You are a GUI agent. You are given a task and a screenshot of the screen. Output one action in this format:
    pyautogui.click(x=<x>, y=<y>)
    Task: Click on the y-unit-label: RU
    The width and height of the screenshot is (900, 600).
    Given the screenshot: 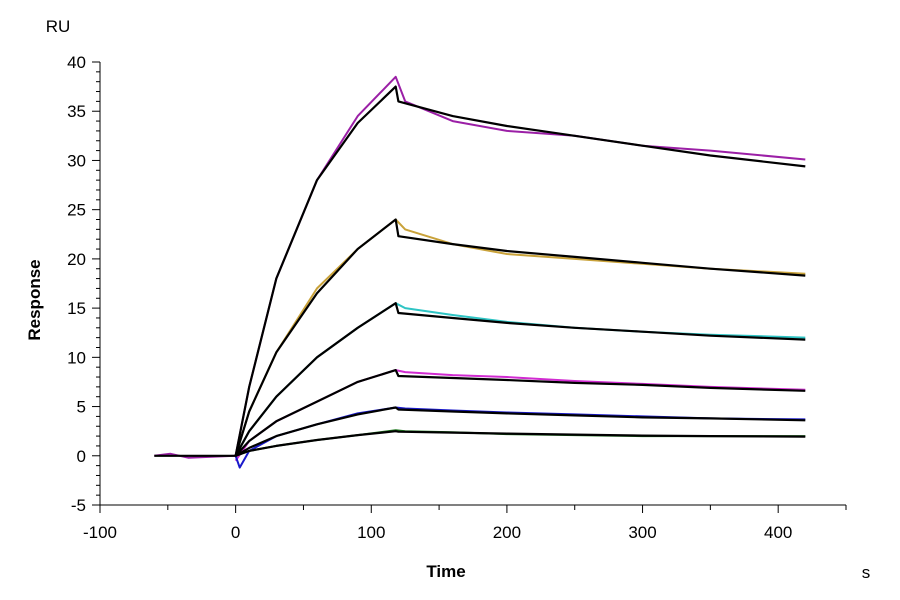 What is the action you would take?
    pyautogui.click(x=58, y=26)
    